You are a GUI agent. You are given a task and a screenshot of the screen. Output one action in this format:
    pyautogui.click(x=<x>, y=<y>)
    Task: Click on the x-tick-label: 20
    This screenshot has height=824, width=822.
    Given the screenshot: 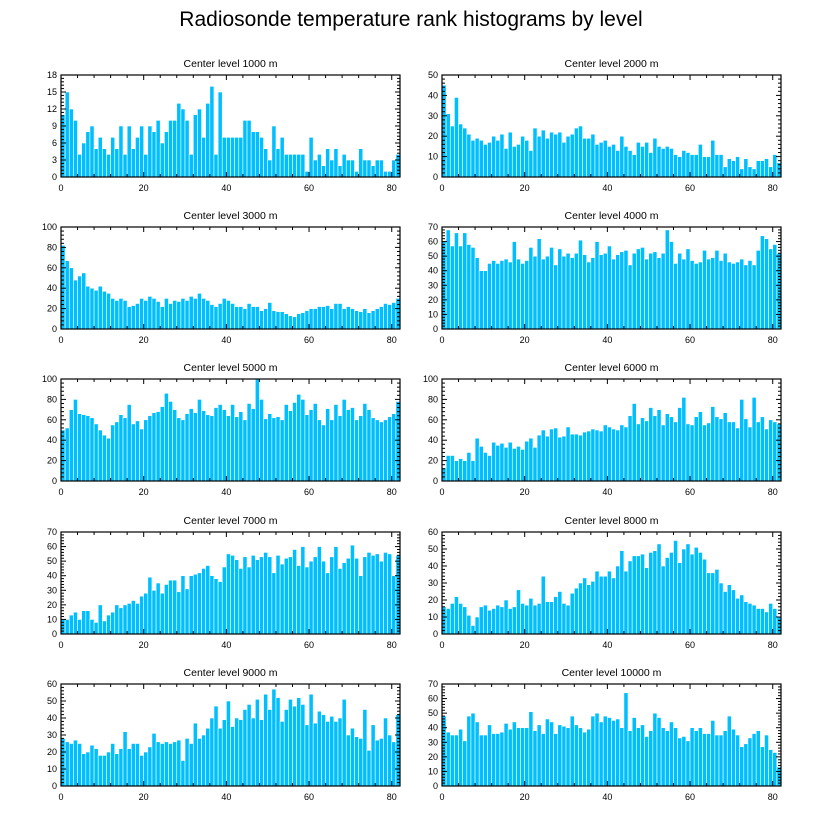 What is the action you would take?
    pyautogui.click(x=525, y=340)
    